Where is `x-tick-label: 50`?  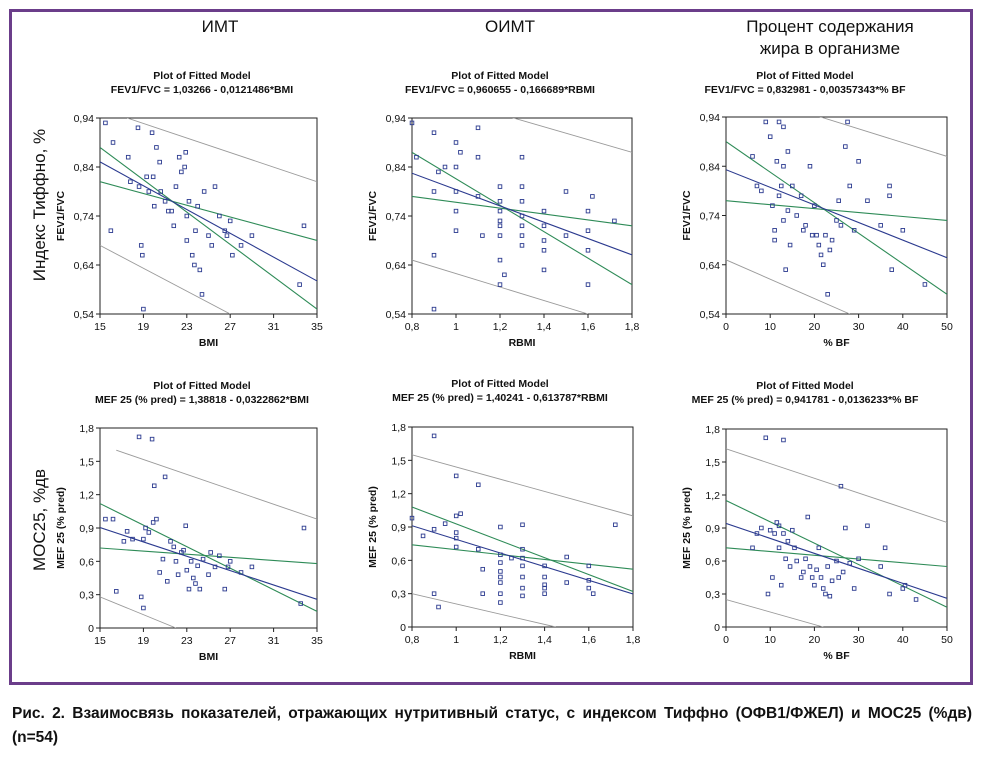 x-tick-label: 50 is located at coordinates (947, 327).